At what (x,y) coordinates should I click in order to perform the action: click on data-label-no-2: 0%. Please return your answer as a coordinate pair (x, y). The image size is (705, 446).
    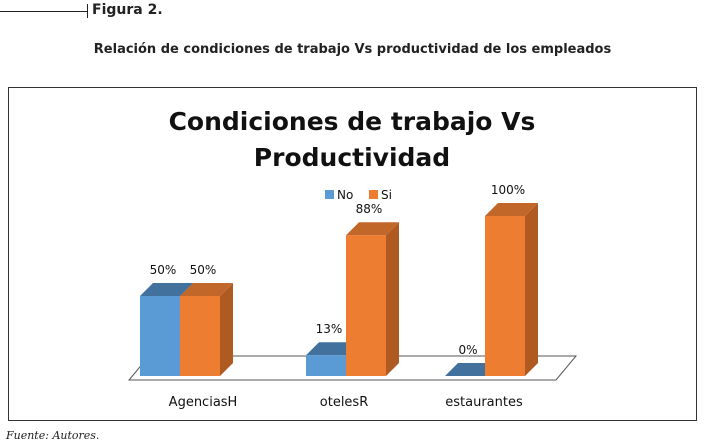
    Looking at the image, I should click on (467, 350).